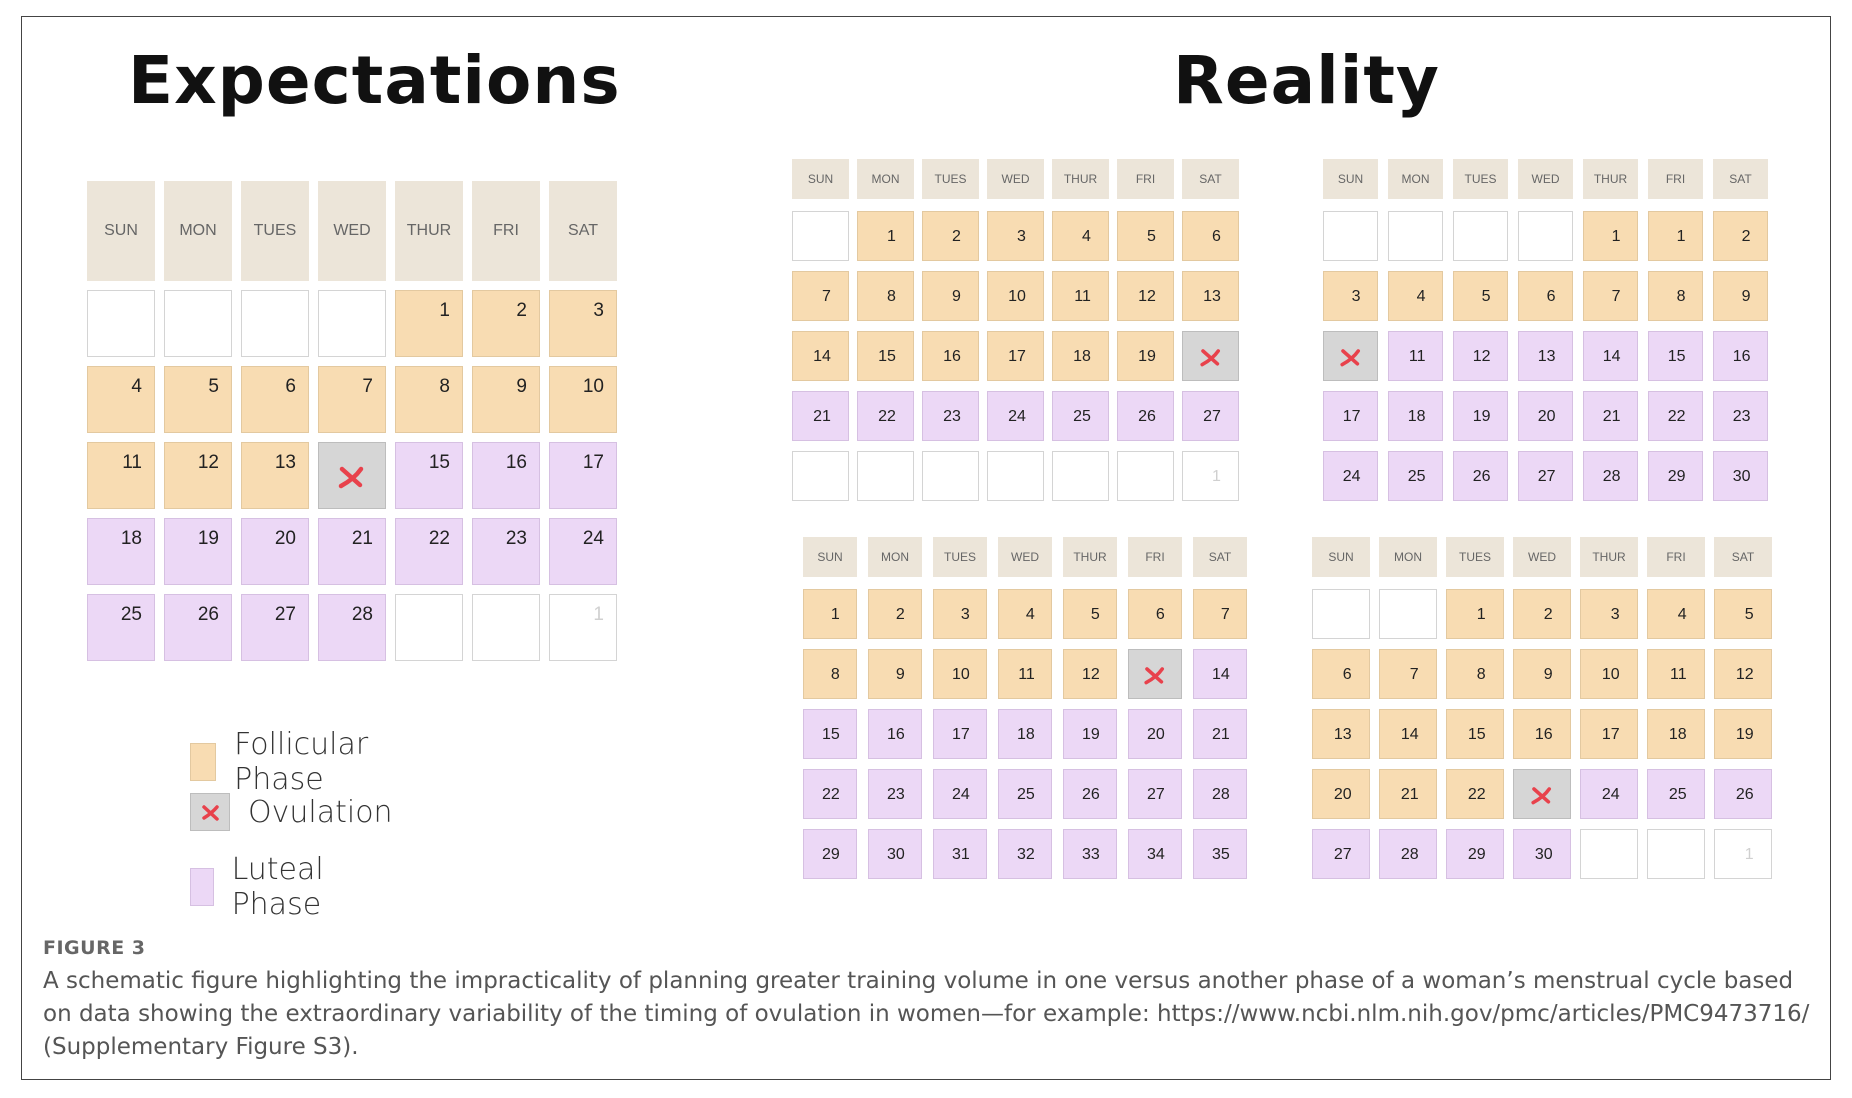 The width and height of the screenshot is (1852, 1098). Describe the element at coordinates (1145, 296) in the screenshot. I see `day-cell: 12` at that location.